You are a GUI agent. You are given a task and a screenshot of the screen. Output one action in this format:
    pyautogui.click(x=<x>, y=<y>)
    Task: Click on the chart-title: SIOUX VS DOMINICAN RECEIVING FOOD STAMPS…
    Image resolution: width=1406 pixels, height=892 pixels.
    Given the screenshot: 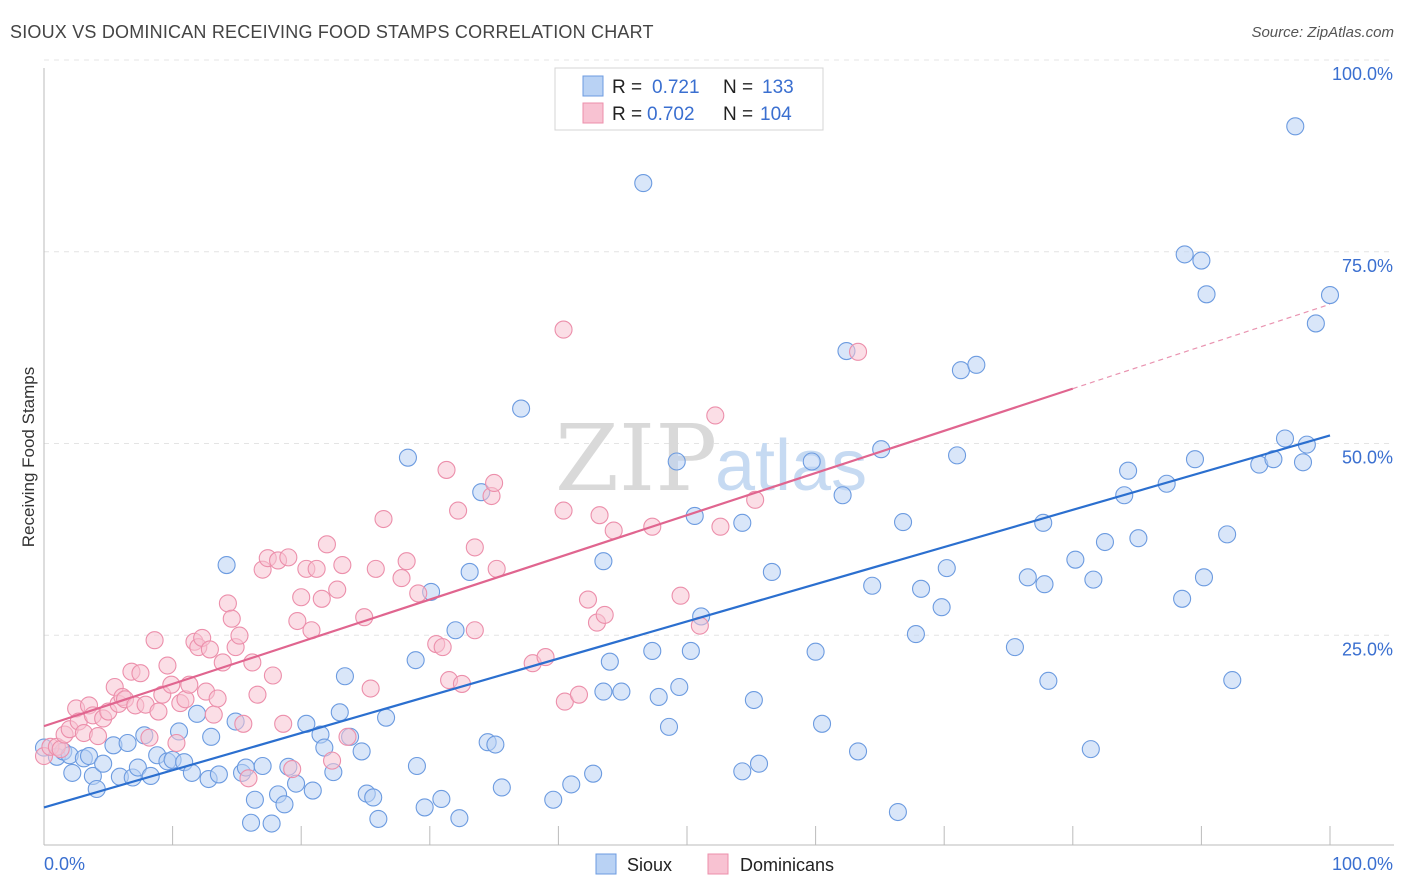 What is the action you would take?
    pyautogui.click(x=332, y=32)
    